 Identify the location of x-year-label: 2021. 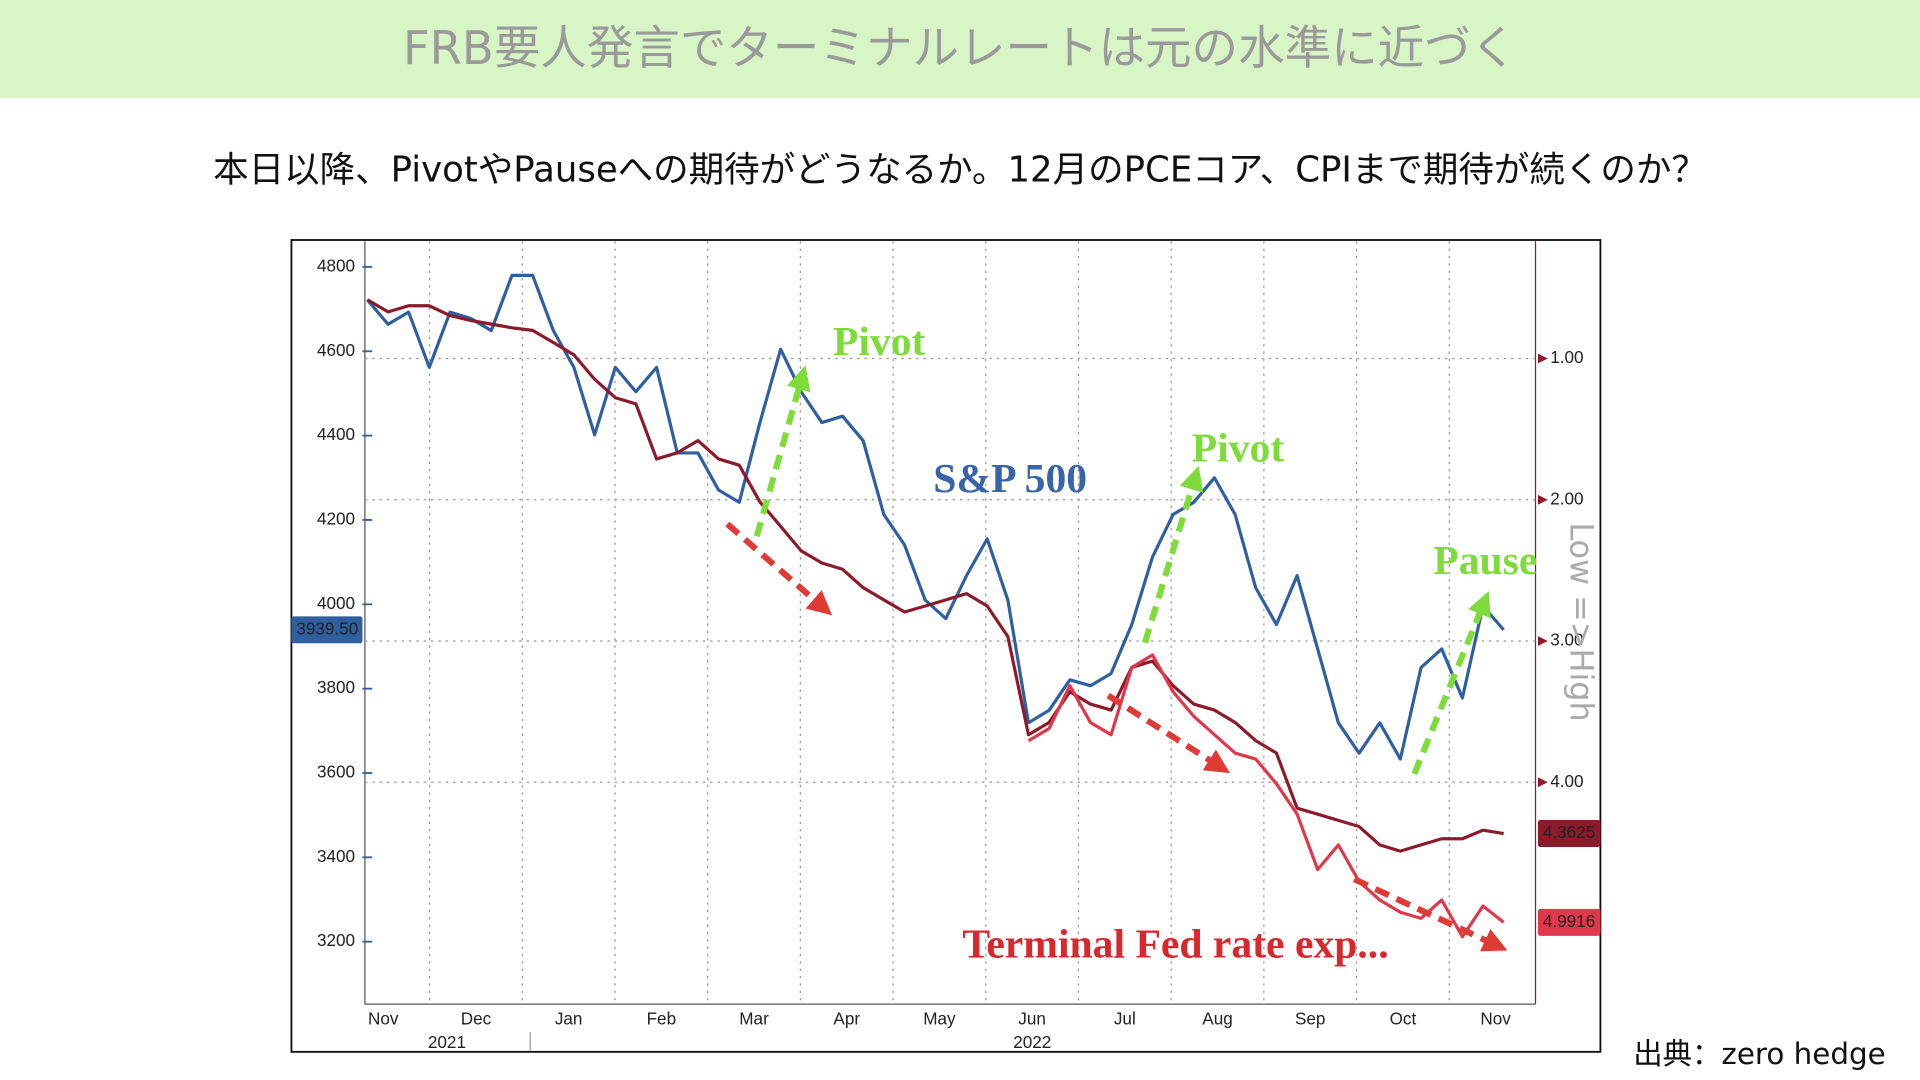
(447, 1042).